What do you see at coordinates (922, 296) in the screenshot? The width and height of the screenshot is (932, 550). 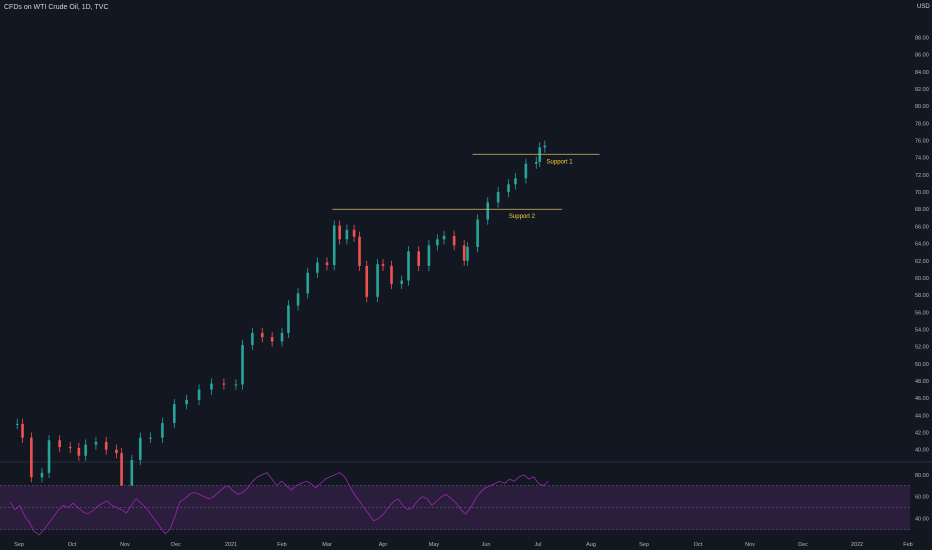 I see `price-tick-label: 58.00` at bounding box center [922, 296].